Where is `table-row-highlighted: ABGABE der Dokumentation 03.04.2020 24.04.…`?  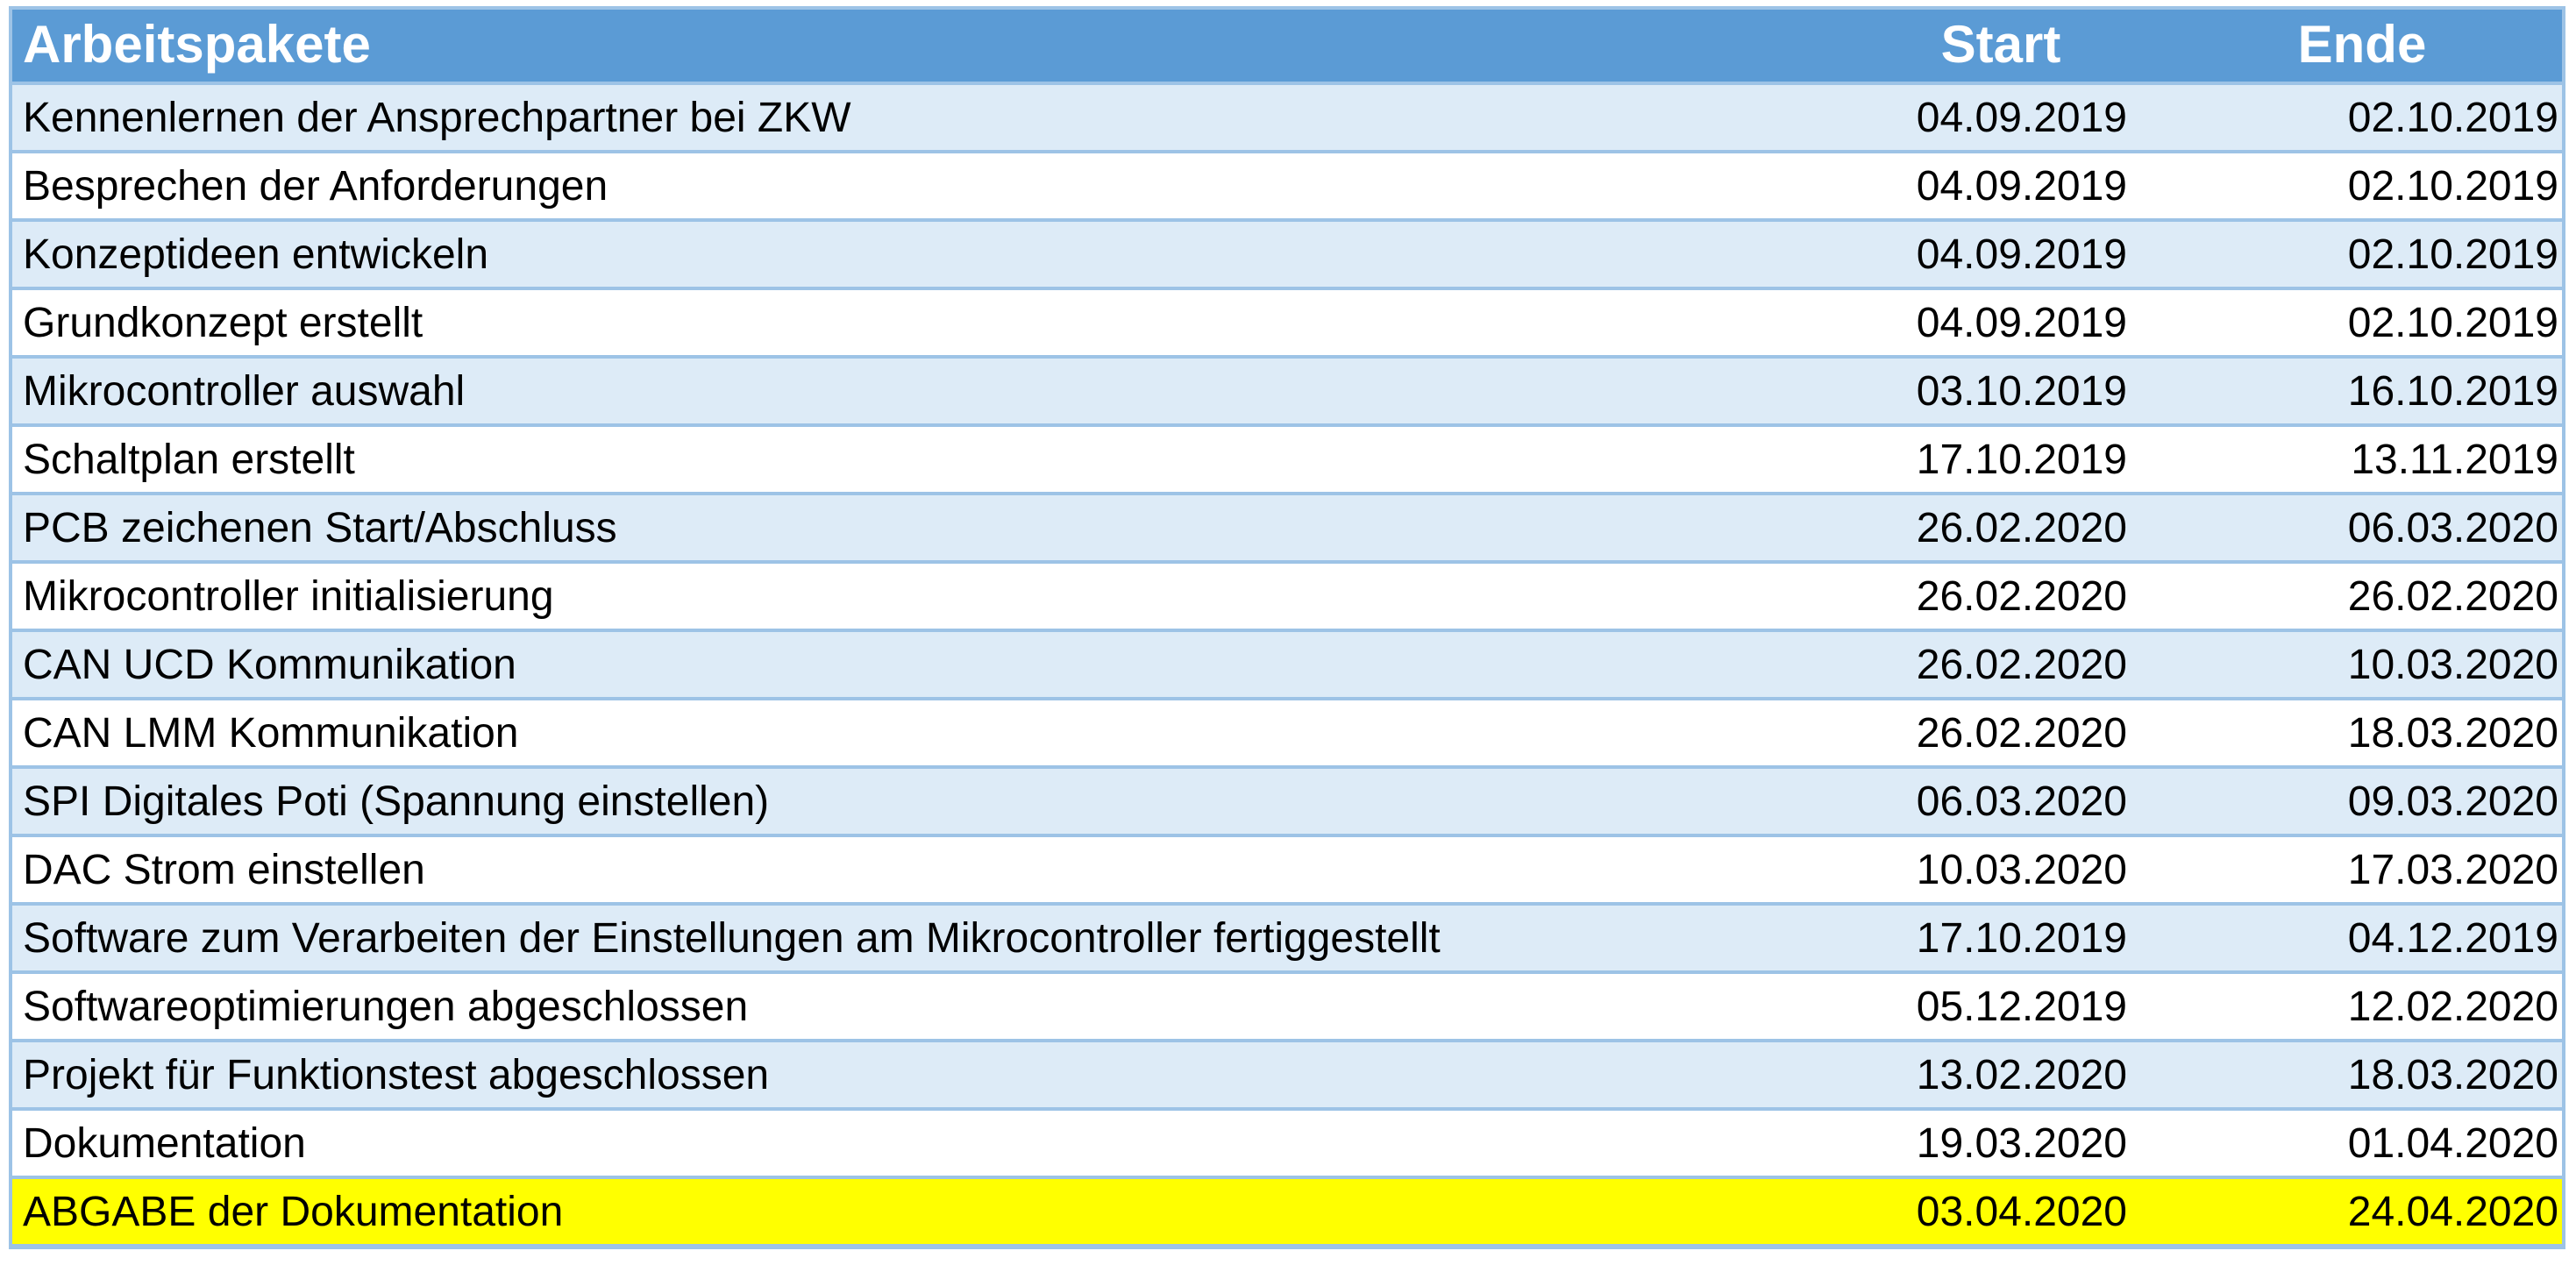 table-row-highlighted: ABGABE der Dokumentation 03.04.2020 24.04.… is located at coordinates (1287, 1212).